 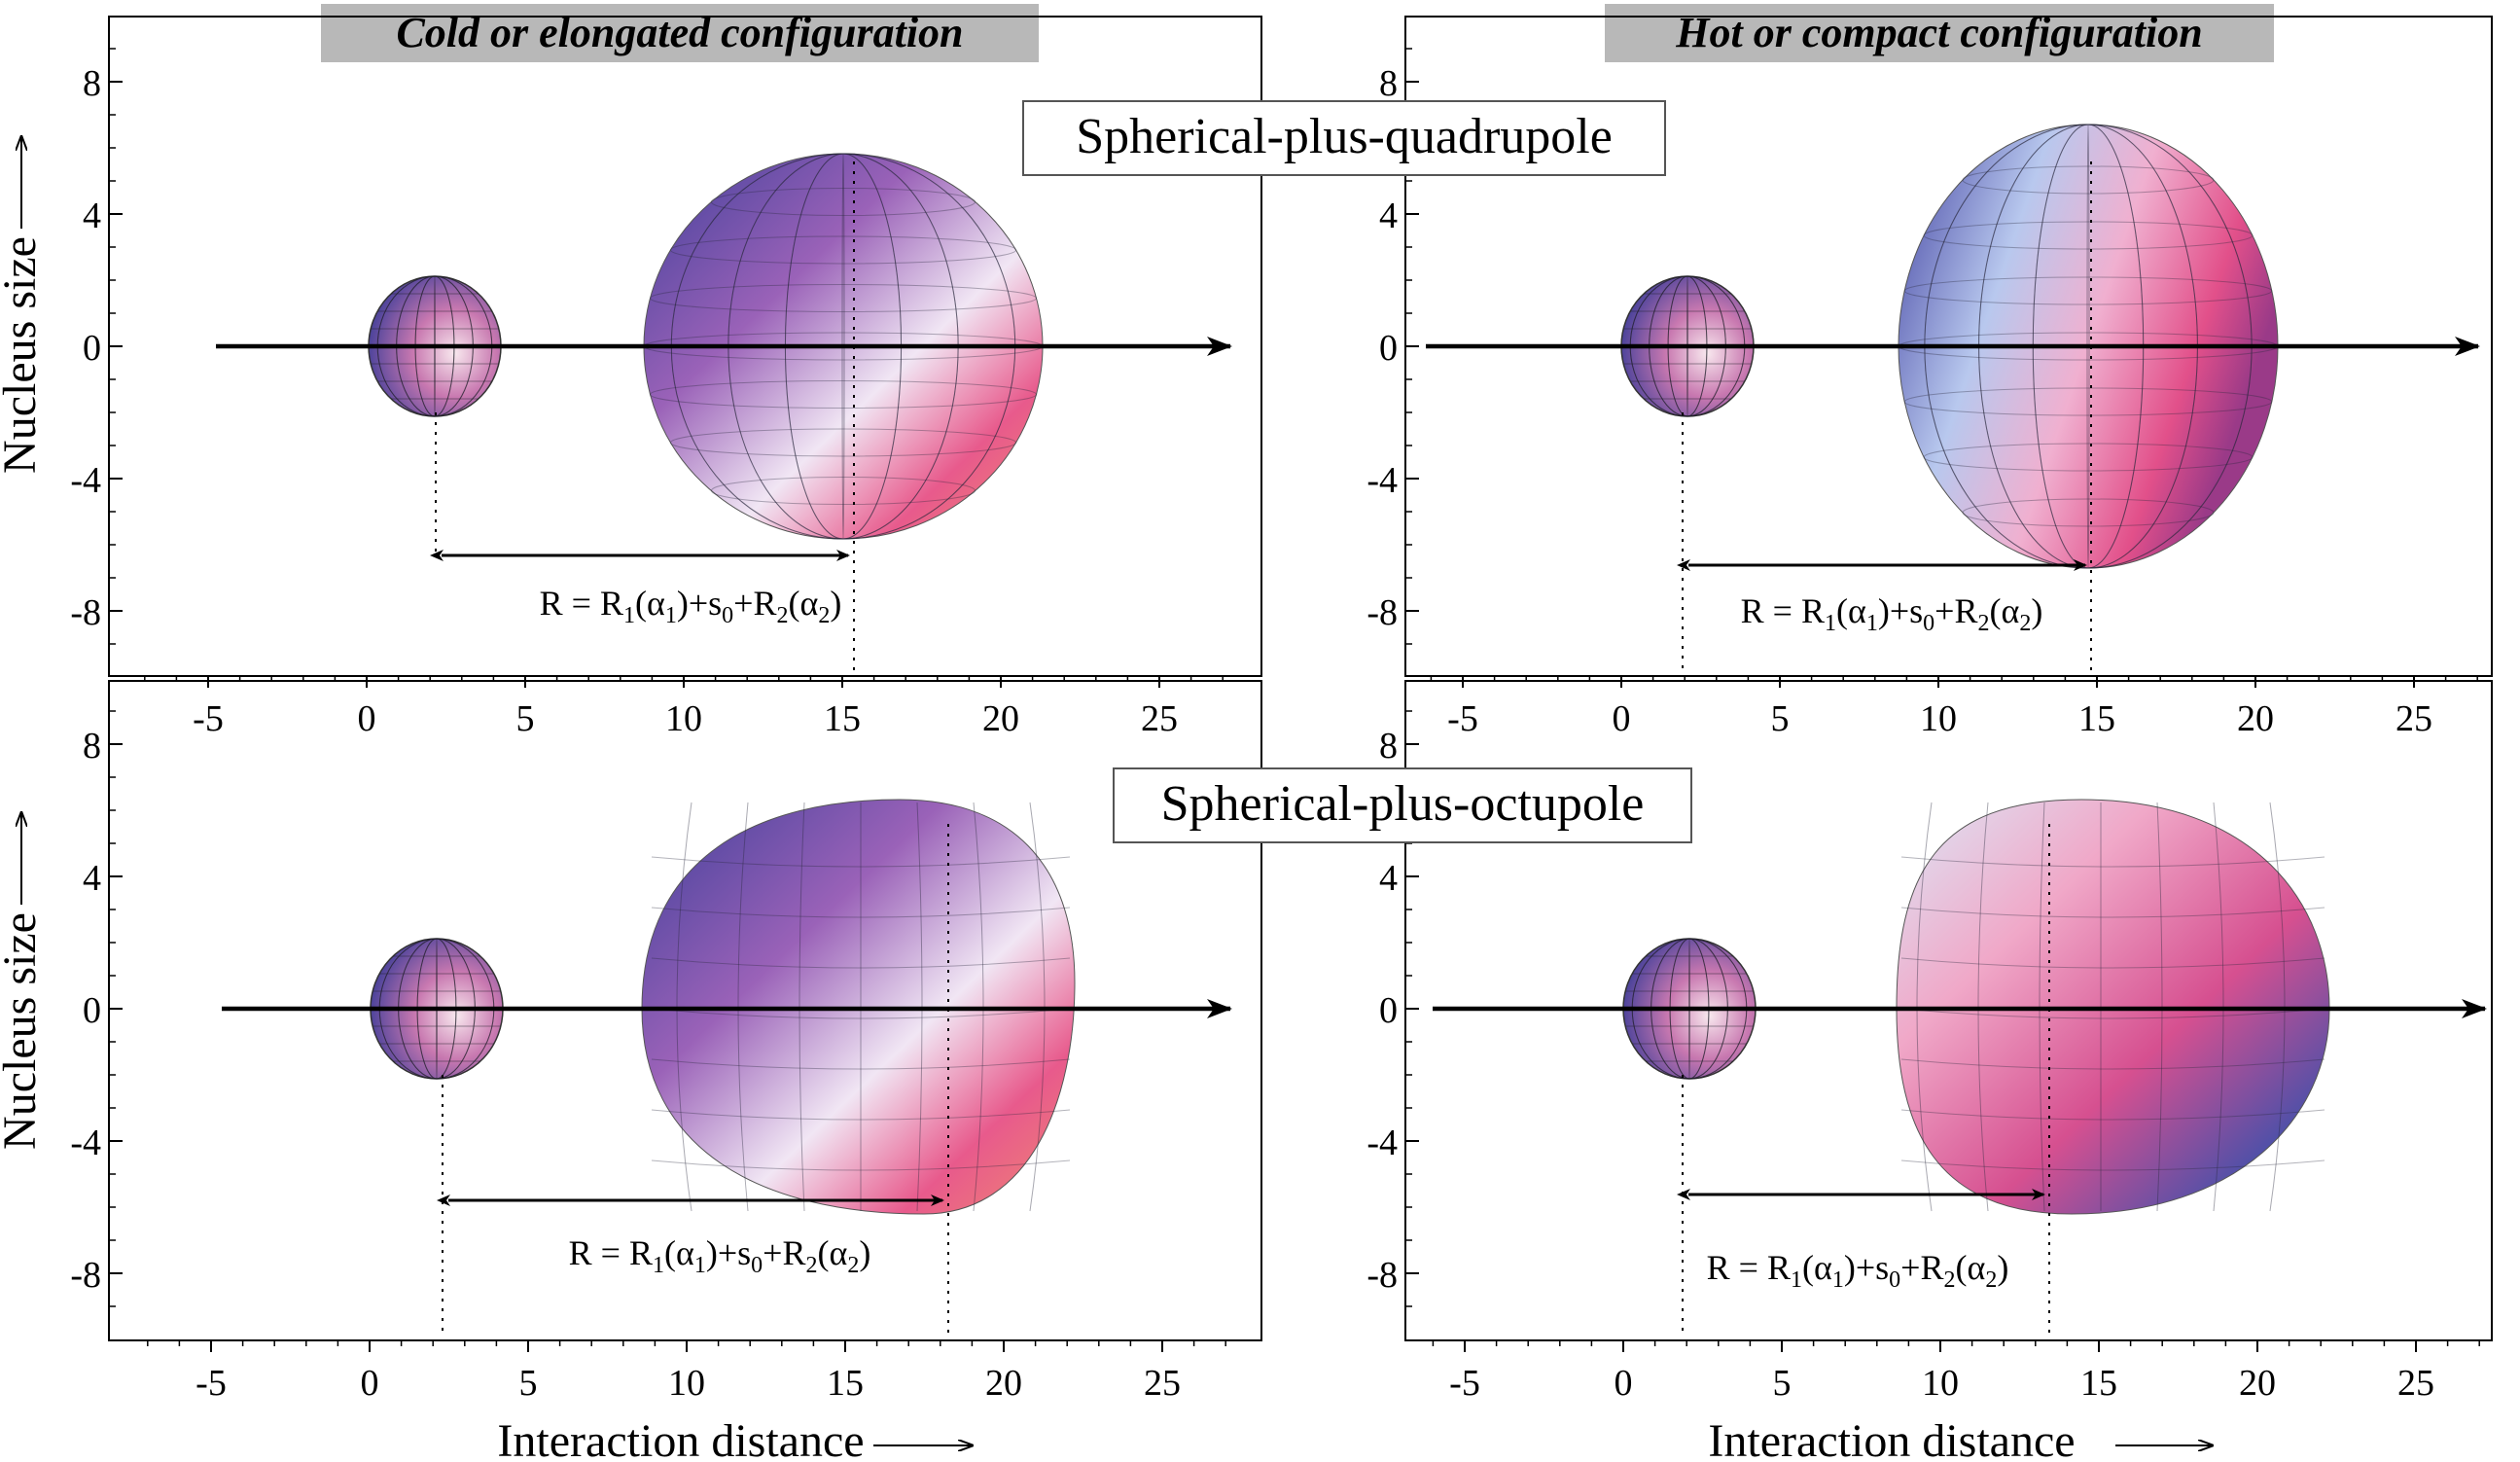 What do you see at coordinates (1891, 1439) in the screenshot?
I see `x-label-right-text: Interaction distance` at bounding box center [1891, 1439].